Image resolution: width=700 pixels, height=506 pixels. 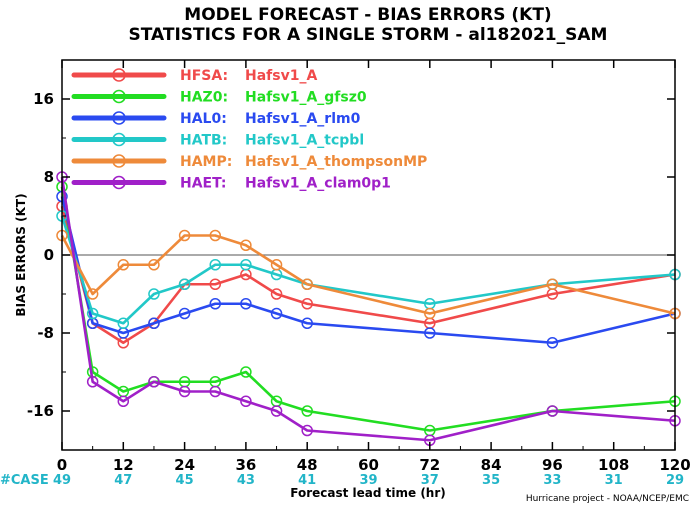 I want to click on legend-name-3: Hafsv1_A_tcpbl, so click(x=304, y=141).